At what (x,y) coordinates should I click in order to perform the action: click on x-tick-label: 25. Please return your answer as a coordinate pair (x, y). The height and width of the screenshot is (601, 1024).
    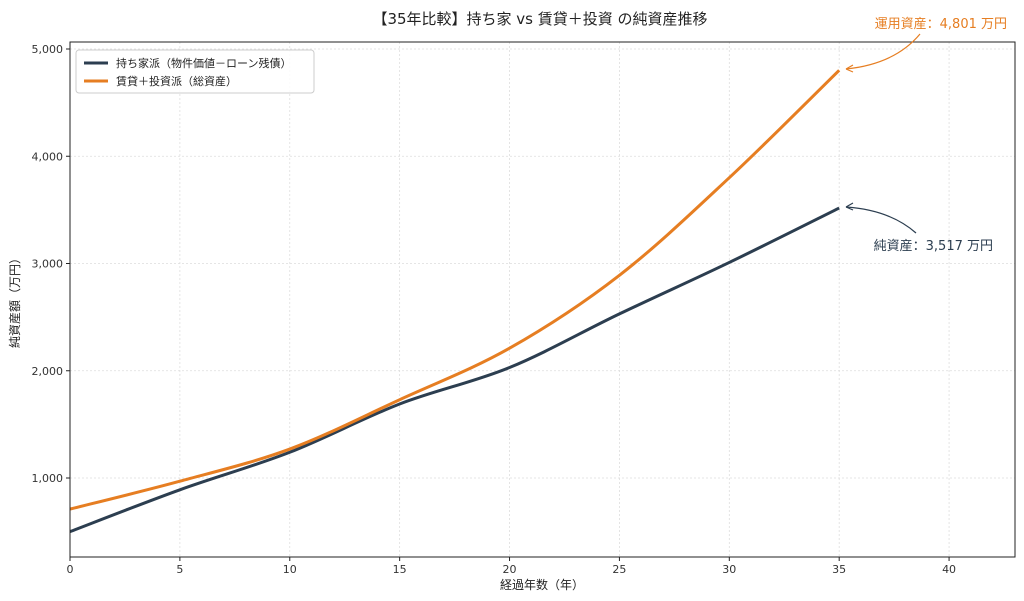
    Looking at the image, I should click on (619, 569).